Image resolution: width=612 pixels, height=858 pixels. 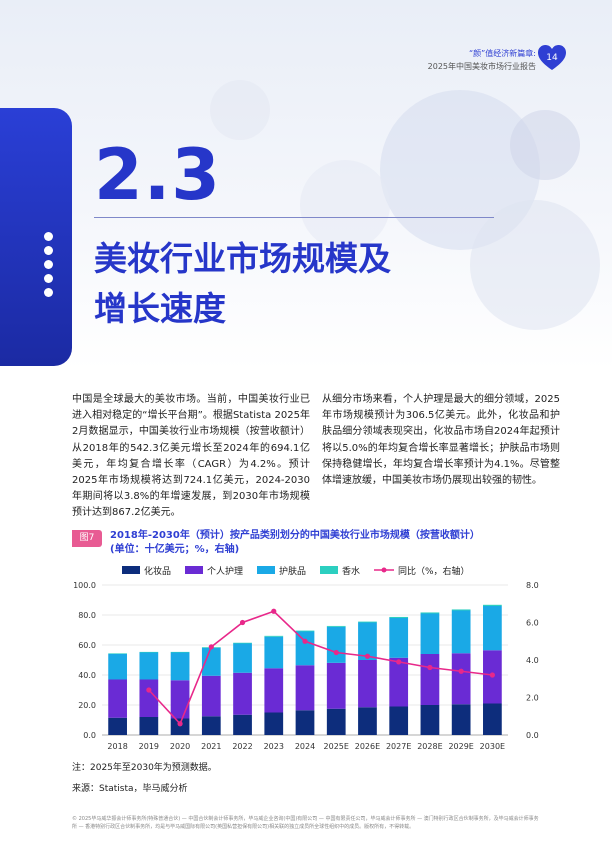 What do you see at coordinates (175, 549) in the screenshot?
I see `figure-title-line2: (单位：十亿美元；%，右轴)` at bounding box center [175, 549].